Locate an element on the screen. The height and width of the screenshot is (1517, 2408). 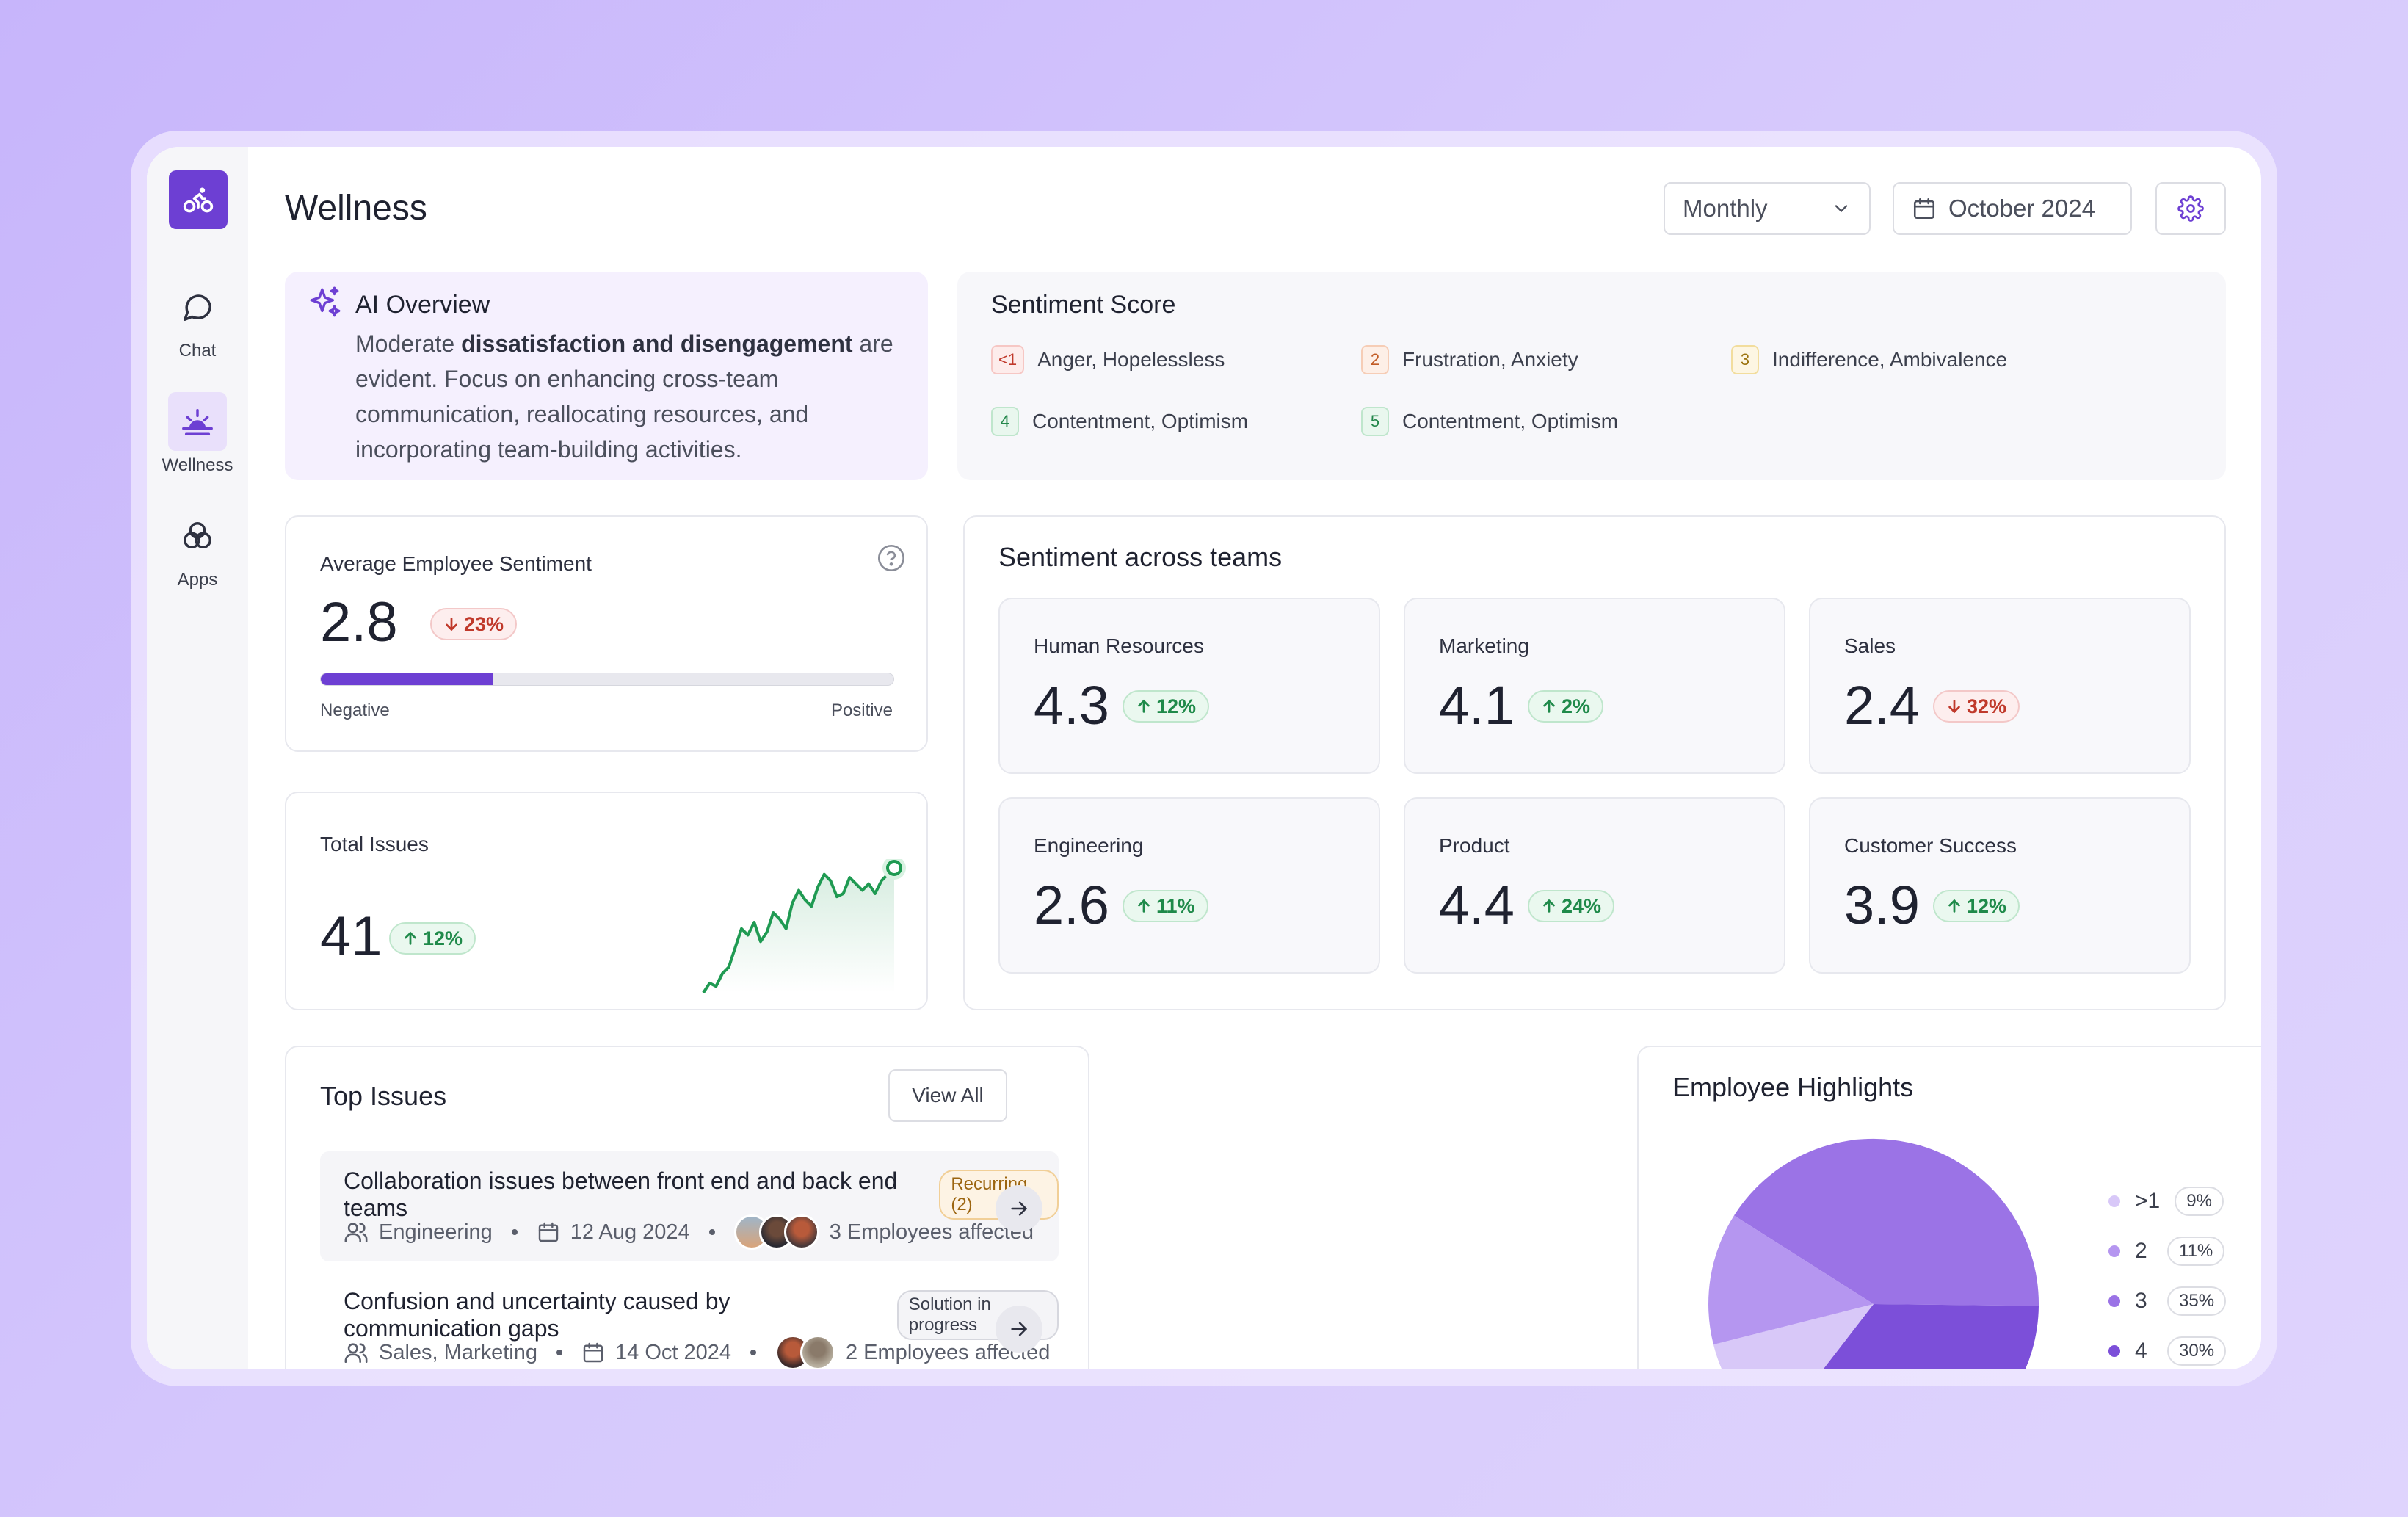
sparkline-line is located at coordinates (799, 930).